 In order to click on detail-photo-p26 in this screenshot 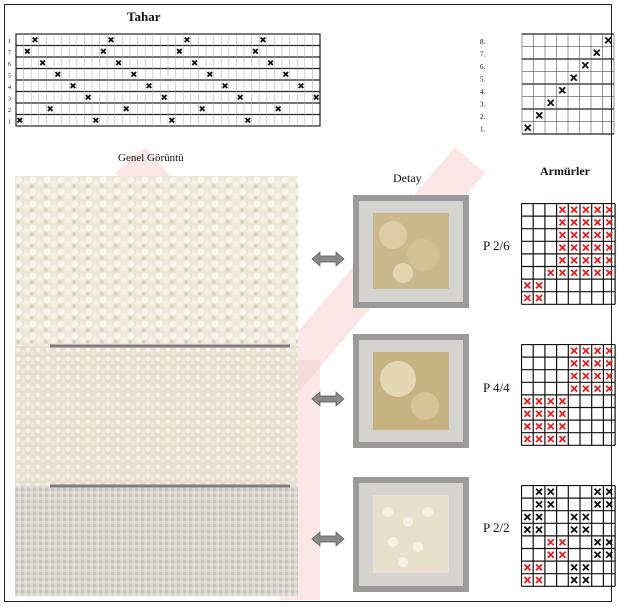, I will do `click(411, 251)`.